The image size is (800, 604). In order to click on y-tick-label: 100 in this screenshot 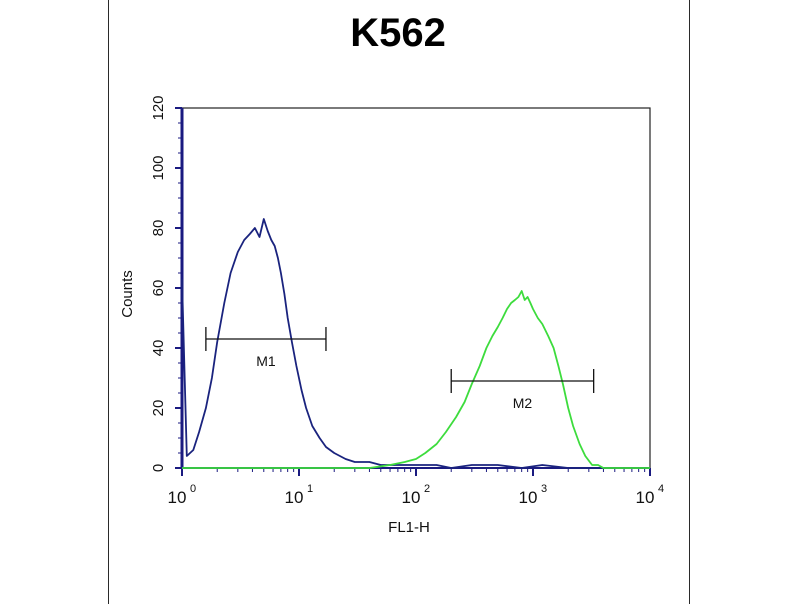, I will do `click(158, 167)`.